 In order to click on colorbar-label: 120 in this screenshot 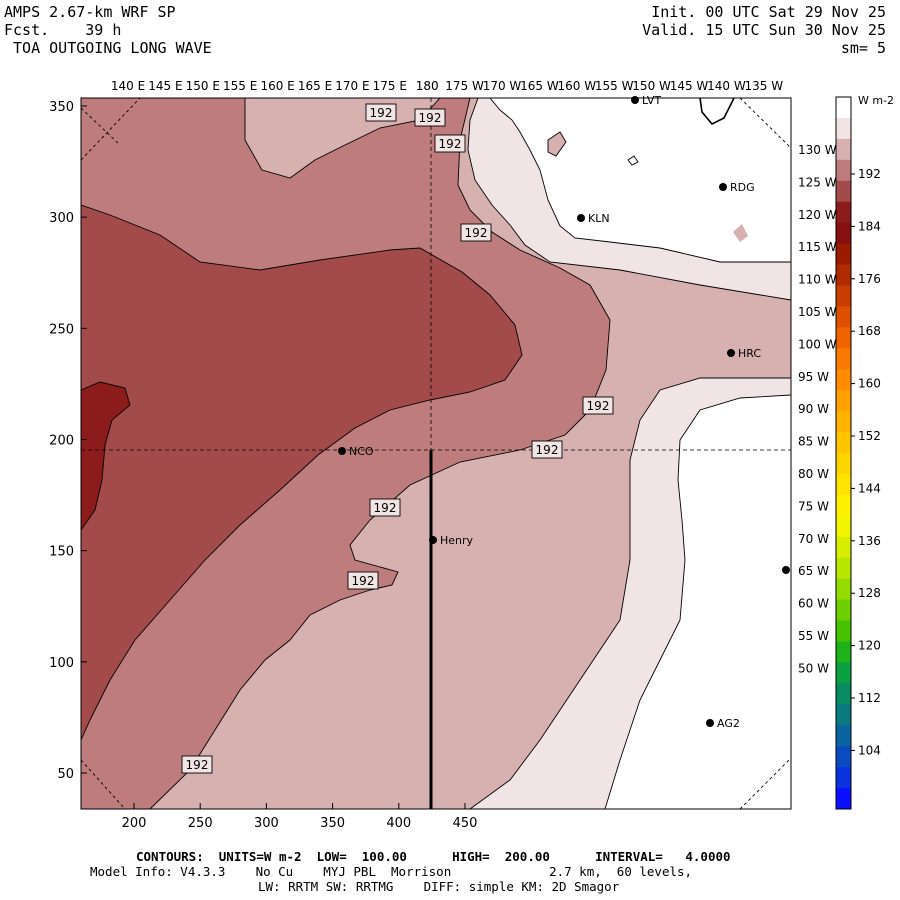, I will do `click(869, 646)`.